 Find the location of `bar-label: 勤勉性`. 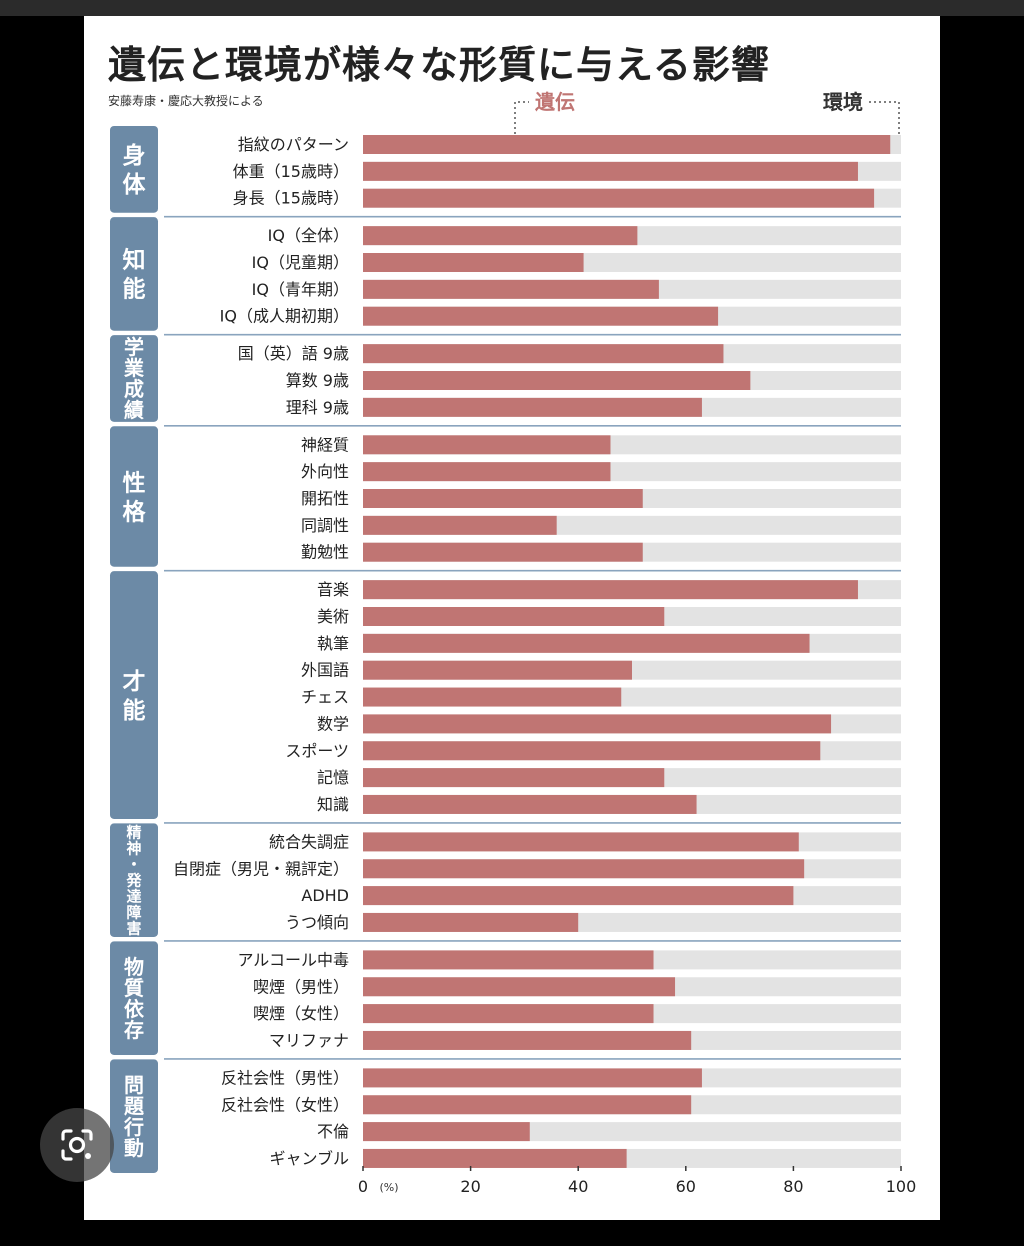

bar-label: 勤勉性 is located at coordinates (325, 552).